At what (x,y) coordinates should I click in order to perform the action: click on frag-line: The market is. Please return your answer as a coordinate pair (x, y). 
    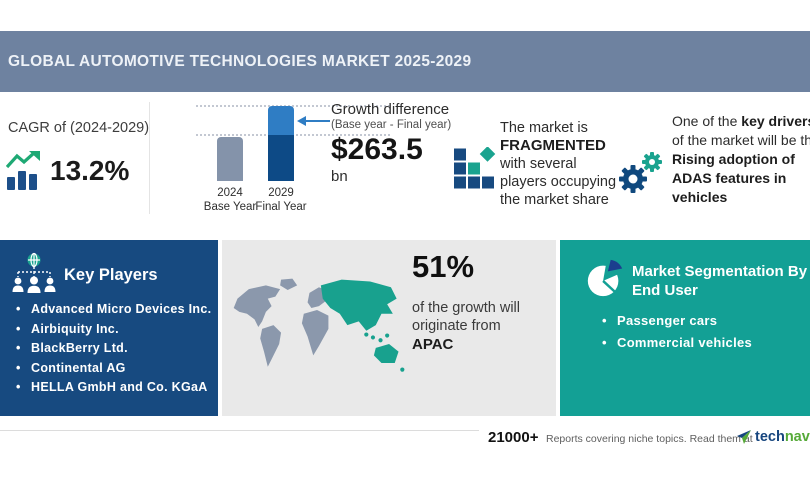
    Looking at the image, I should click on (544, 128).